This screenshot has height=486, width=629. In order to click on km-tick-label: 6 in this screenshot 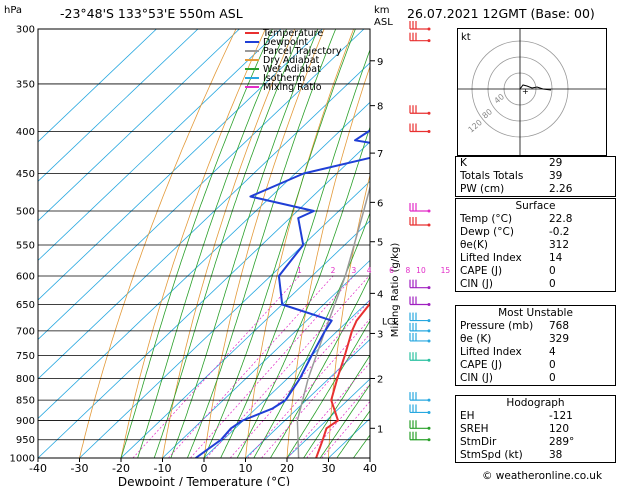, I will do `click(380, 203)`.